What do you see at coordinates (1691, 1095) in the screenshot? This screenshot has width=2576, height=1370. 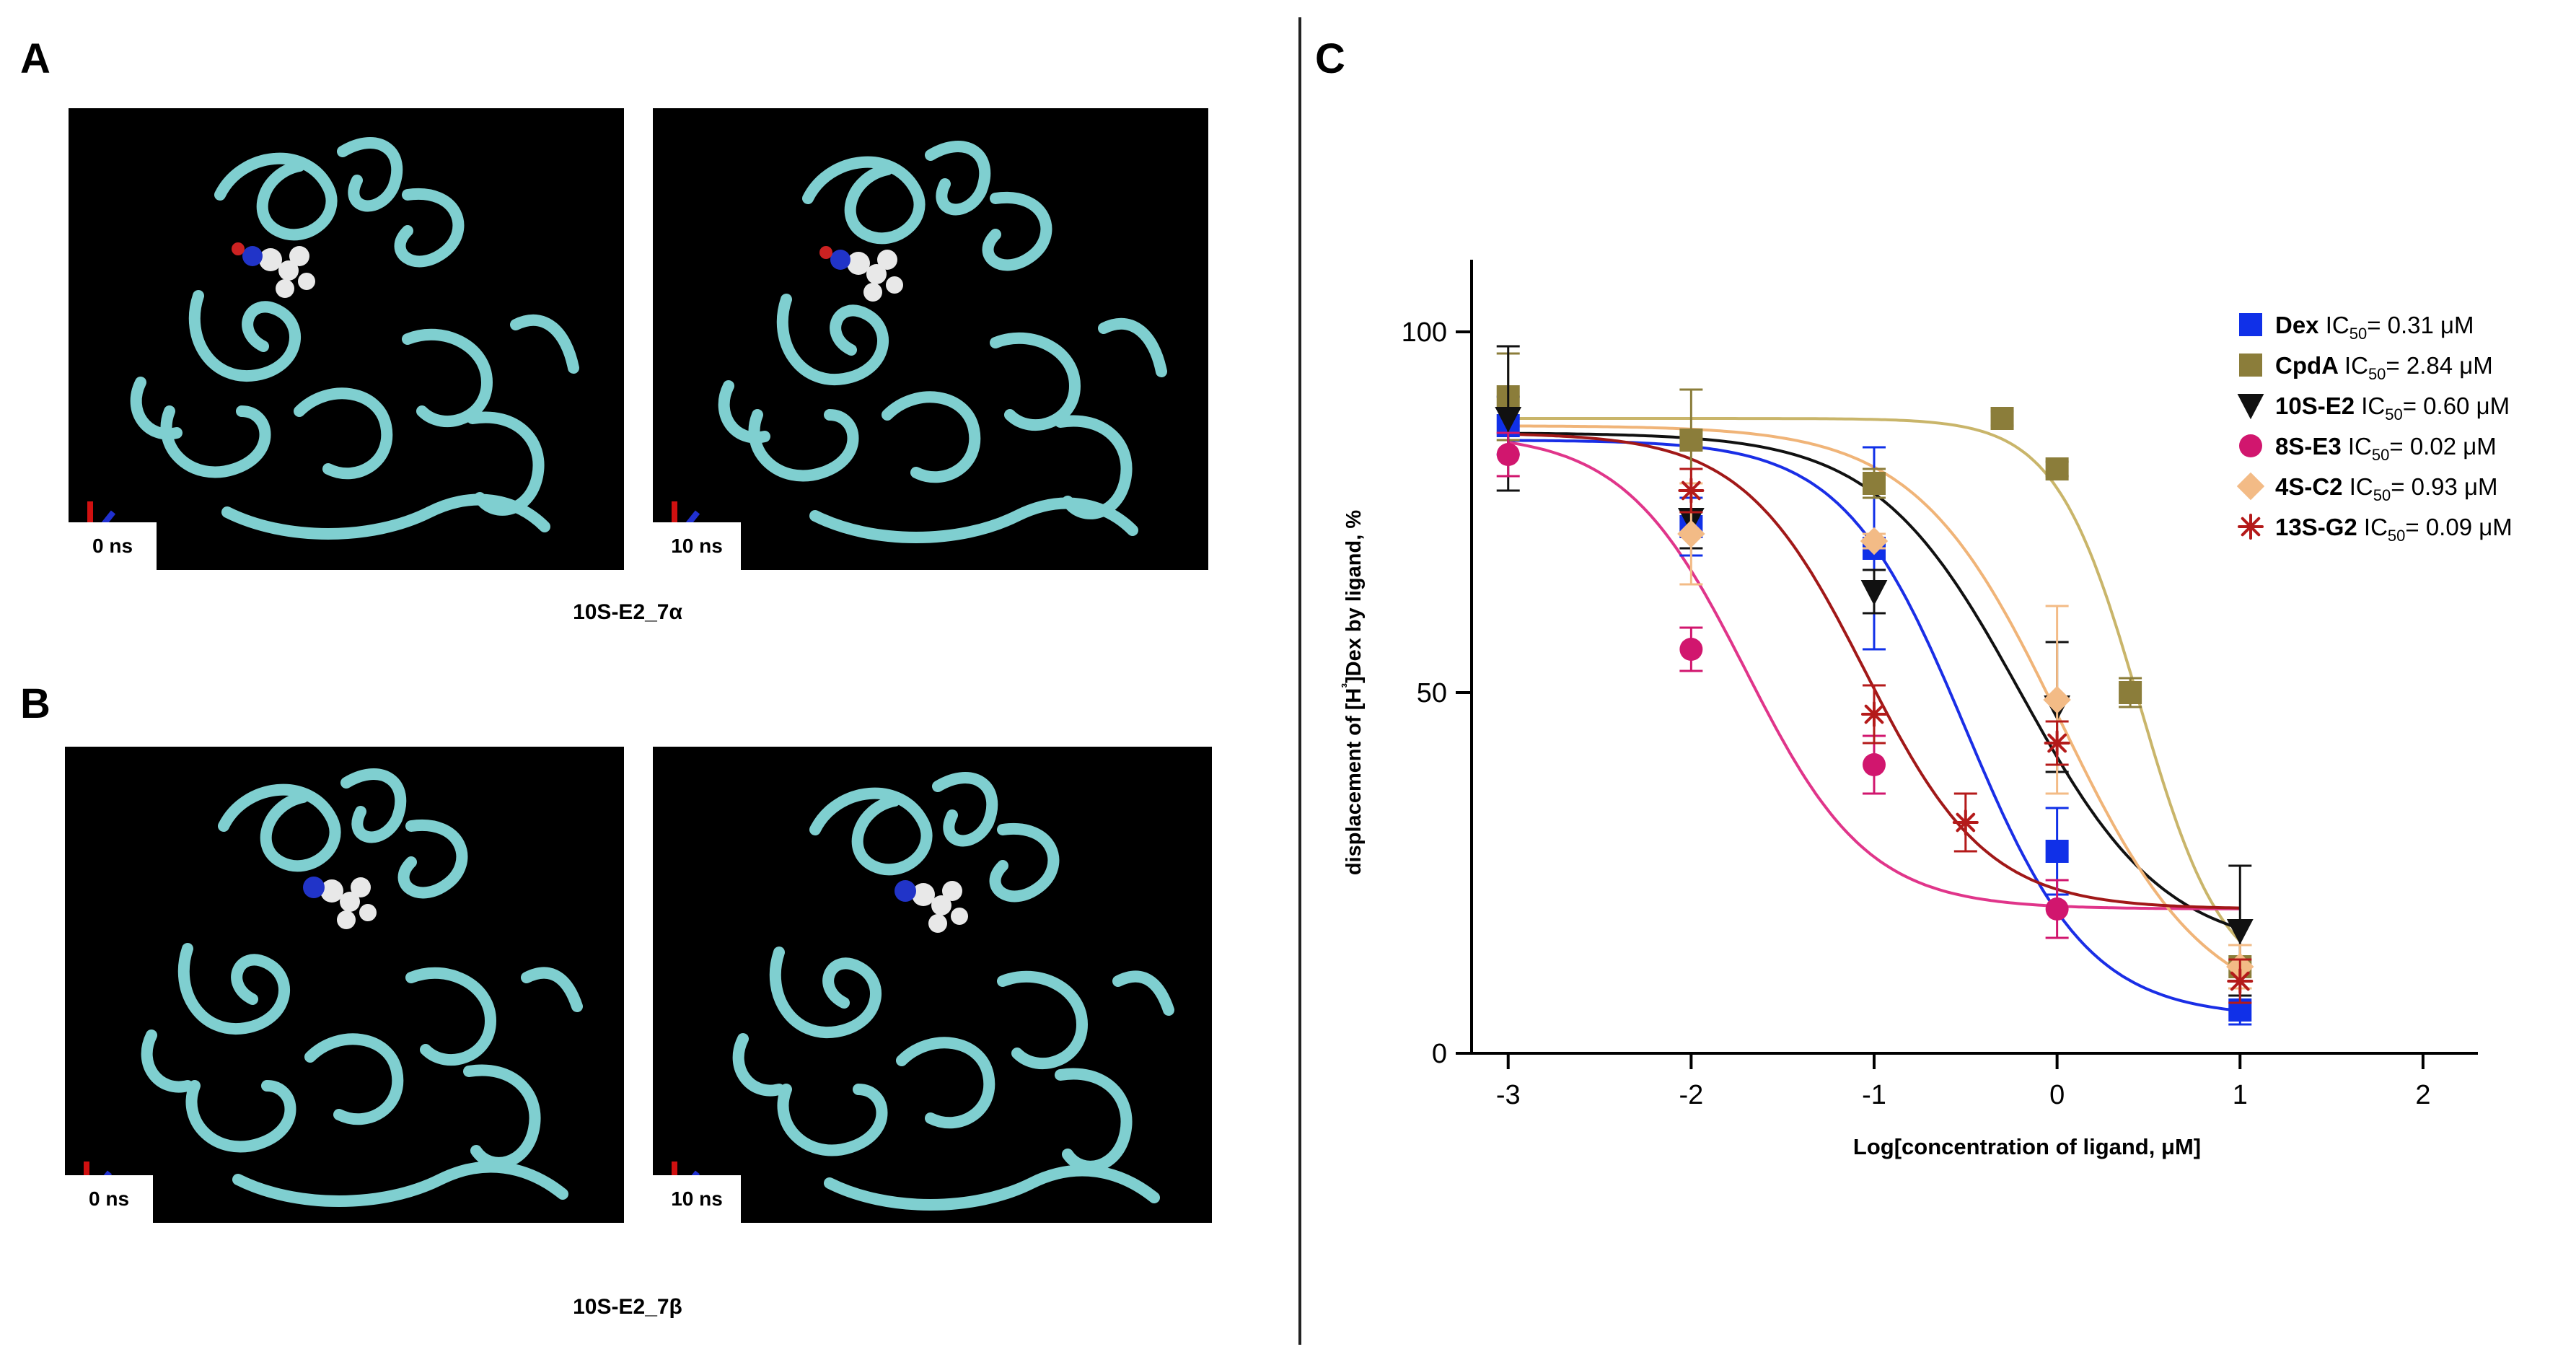 I see `x-tick-label: -2` at bounding box center [1691, 1095].